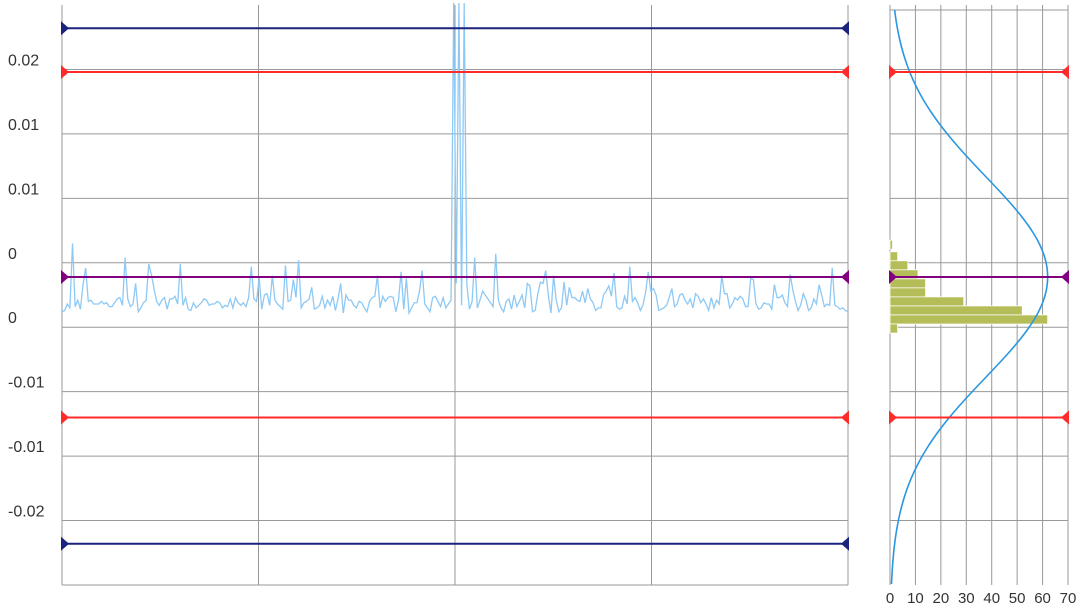  Describe the element at coordinates (941, 598) in the screenshot. I see `histogram-x-tick-label: 20` at that location.